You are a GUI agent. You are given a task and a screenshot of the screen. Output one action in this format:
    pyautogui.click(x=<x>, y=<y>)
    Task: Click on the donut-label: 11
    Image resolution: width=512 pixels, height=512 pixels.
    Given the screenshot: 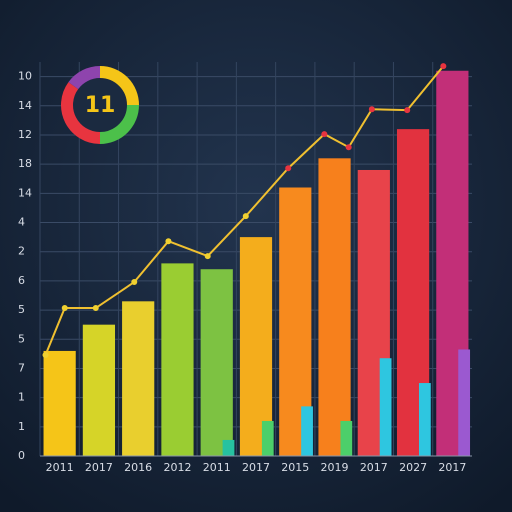 What is the action you would take?
    pyautogui.click(x=100, y=105)
    